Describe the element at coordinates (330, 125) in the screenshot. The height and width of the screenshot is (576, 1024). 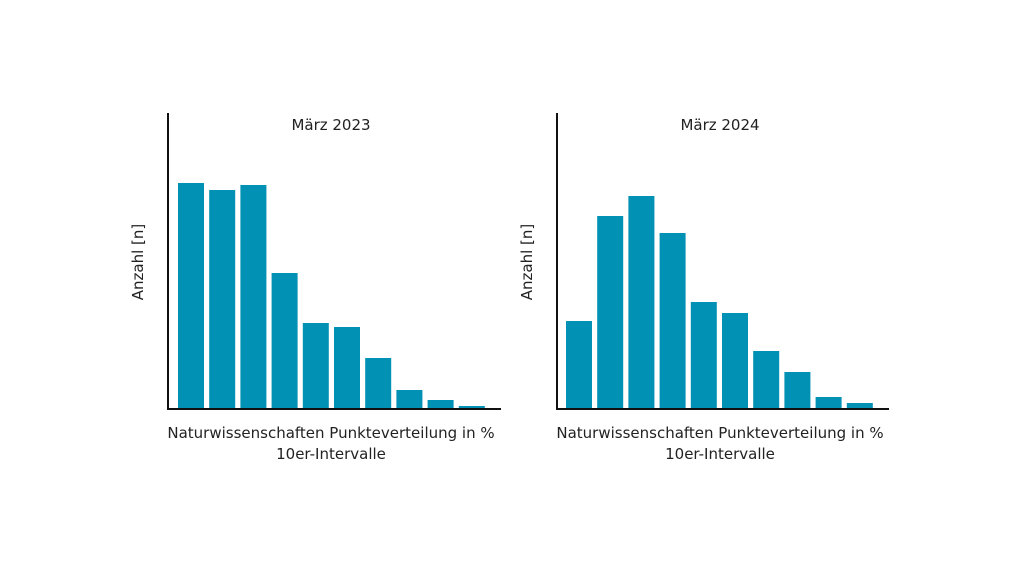
I see `chart-title: März 2023` at that location.